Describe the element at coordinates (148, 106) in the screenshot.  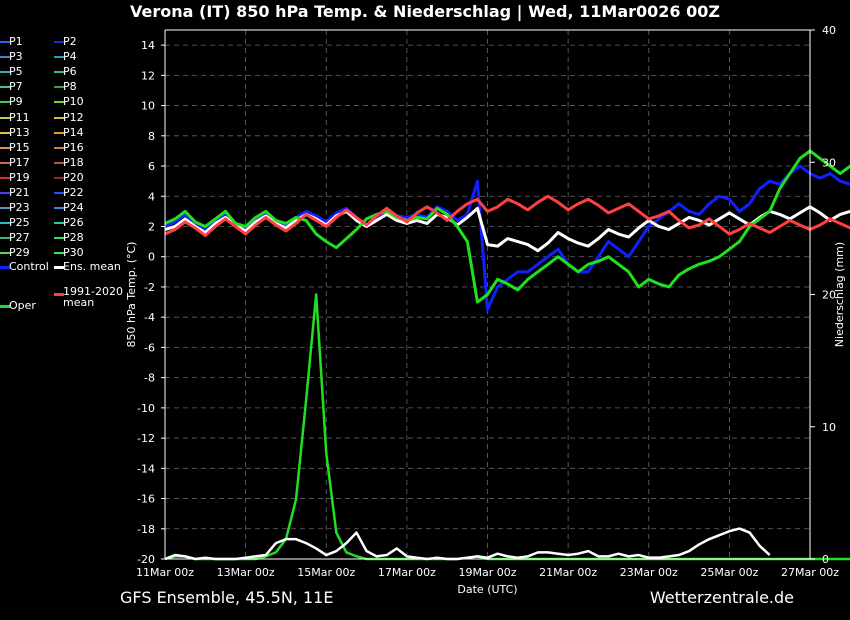
I see `y-tick-label: 10` at that location.